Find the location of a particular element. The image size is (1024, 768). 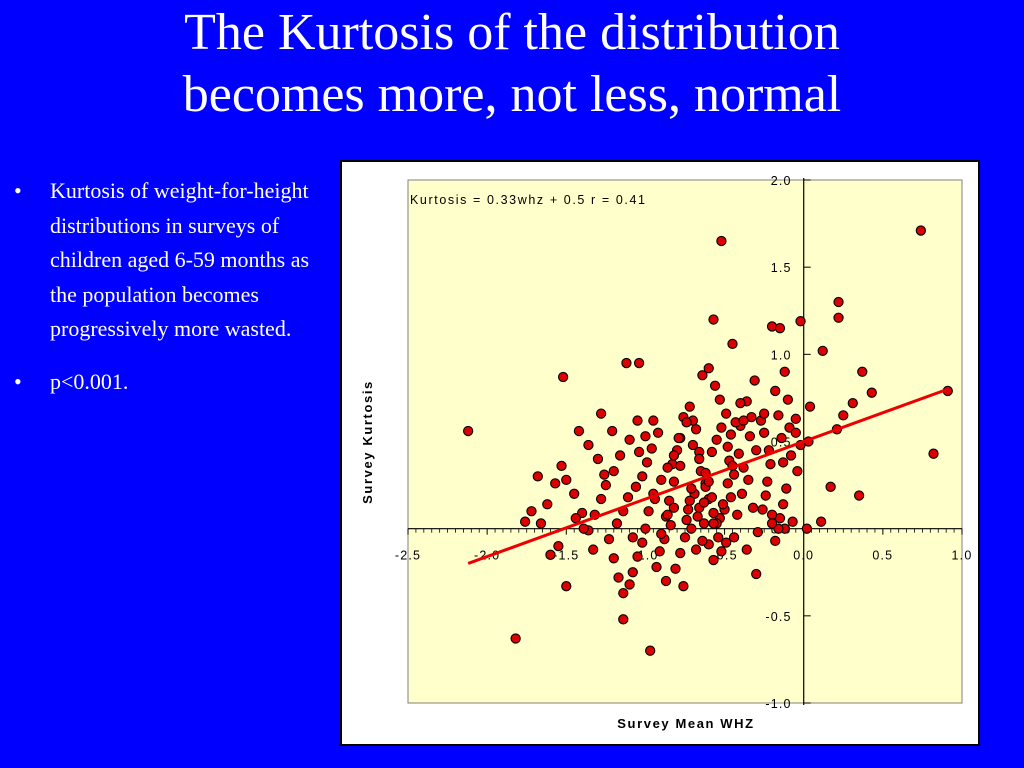

x-tick-label: -1.5 is located at coordinates (566, 556).